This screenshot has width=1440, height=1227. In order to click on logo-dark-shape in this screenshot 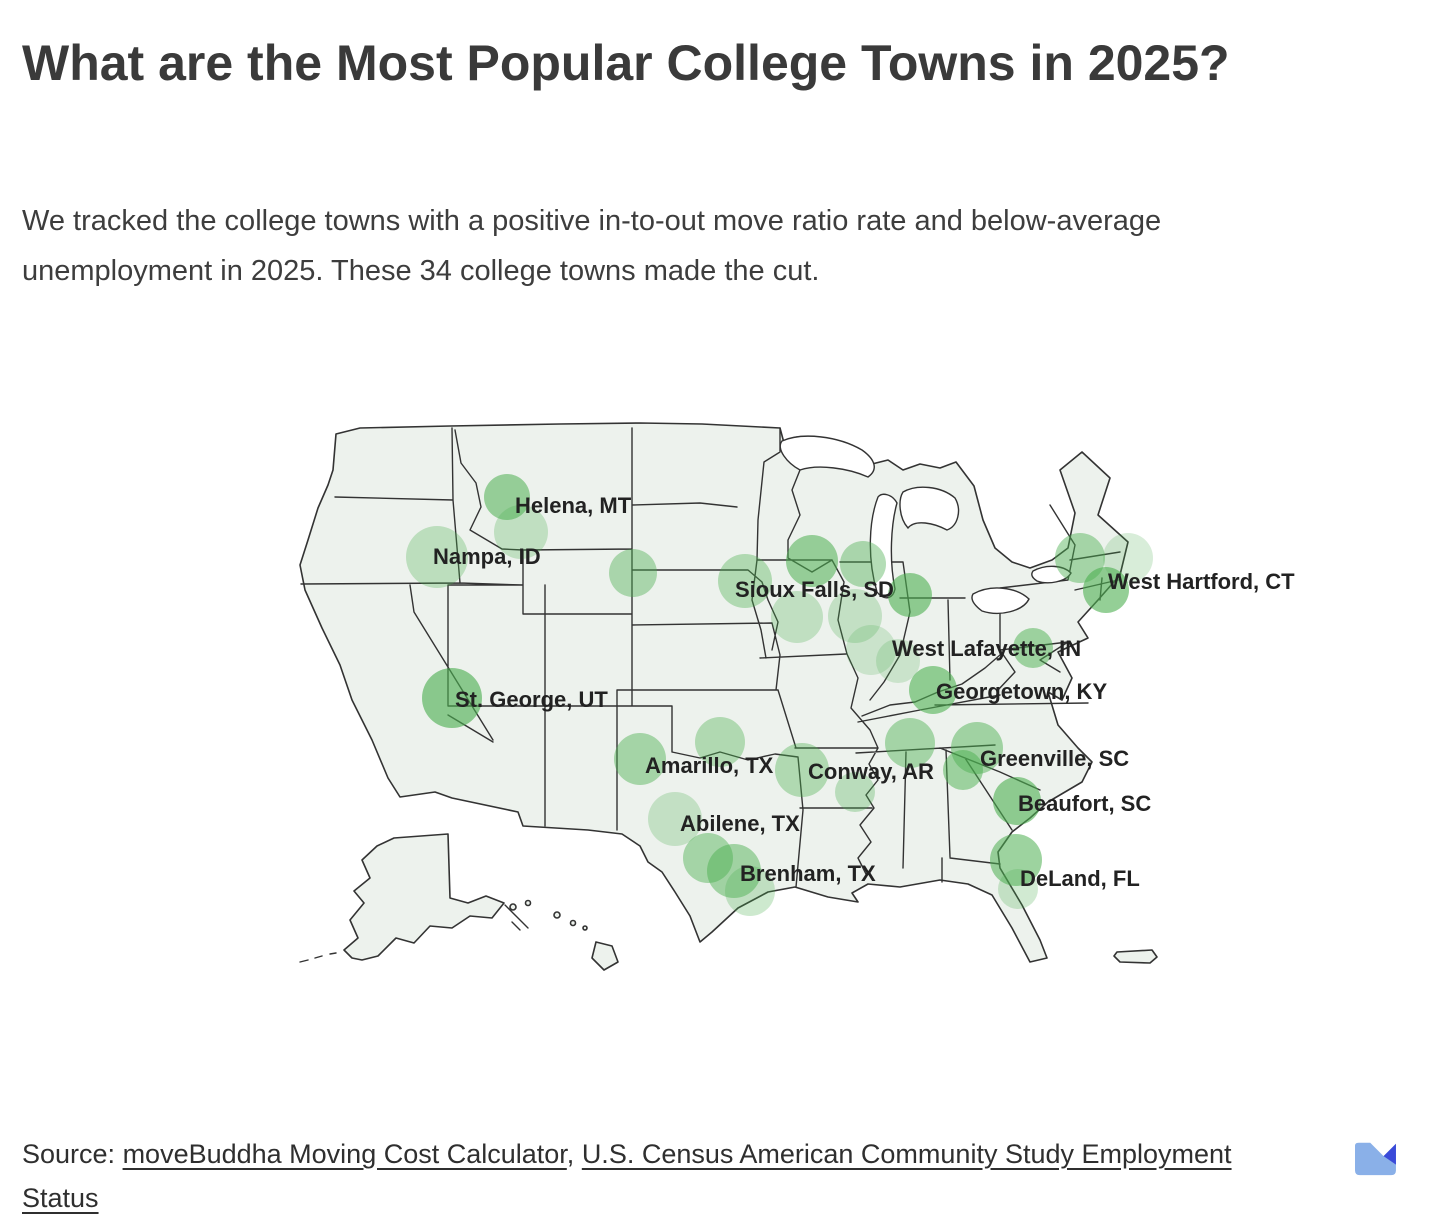, I will do `click(1389, 1154)`.